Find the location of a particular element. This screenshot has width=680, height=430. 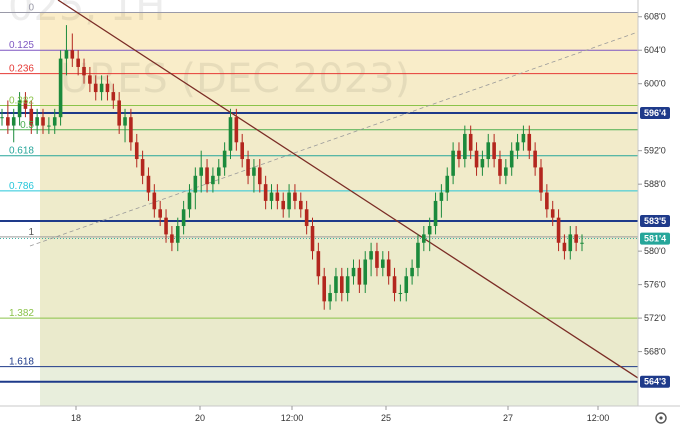

fib-level-label: 1.618 is located at coordinates (21, 362).